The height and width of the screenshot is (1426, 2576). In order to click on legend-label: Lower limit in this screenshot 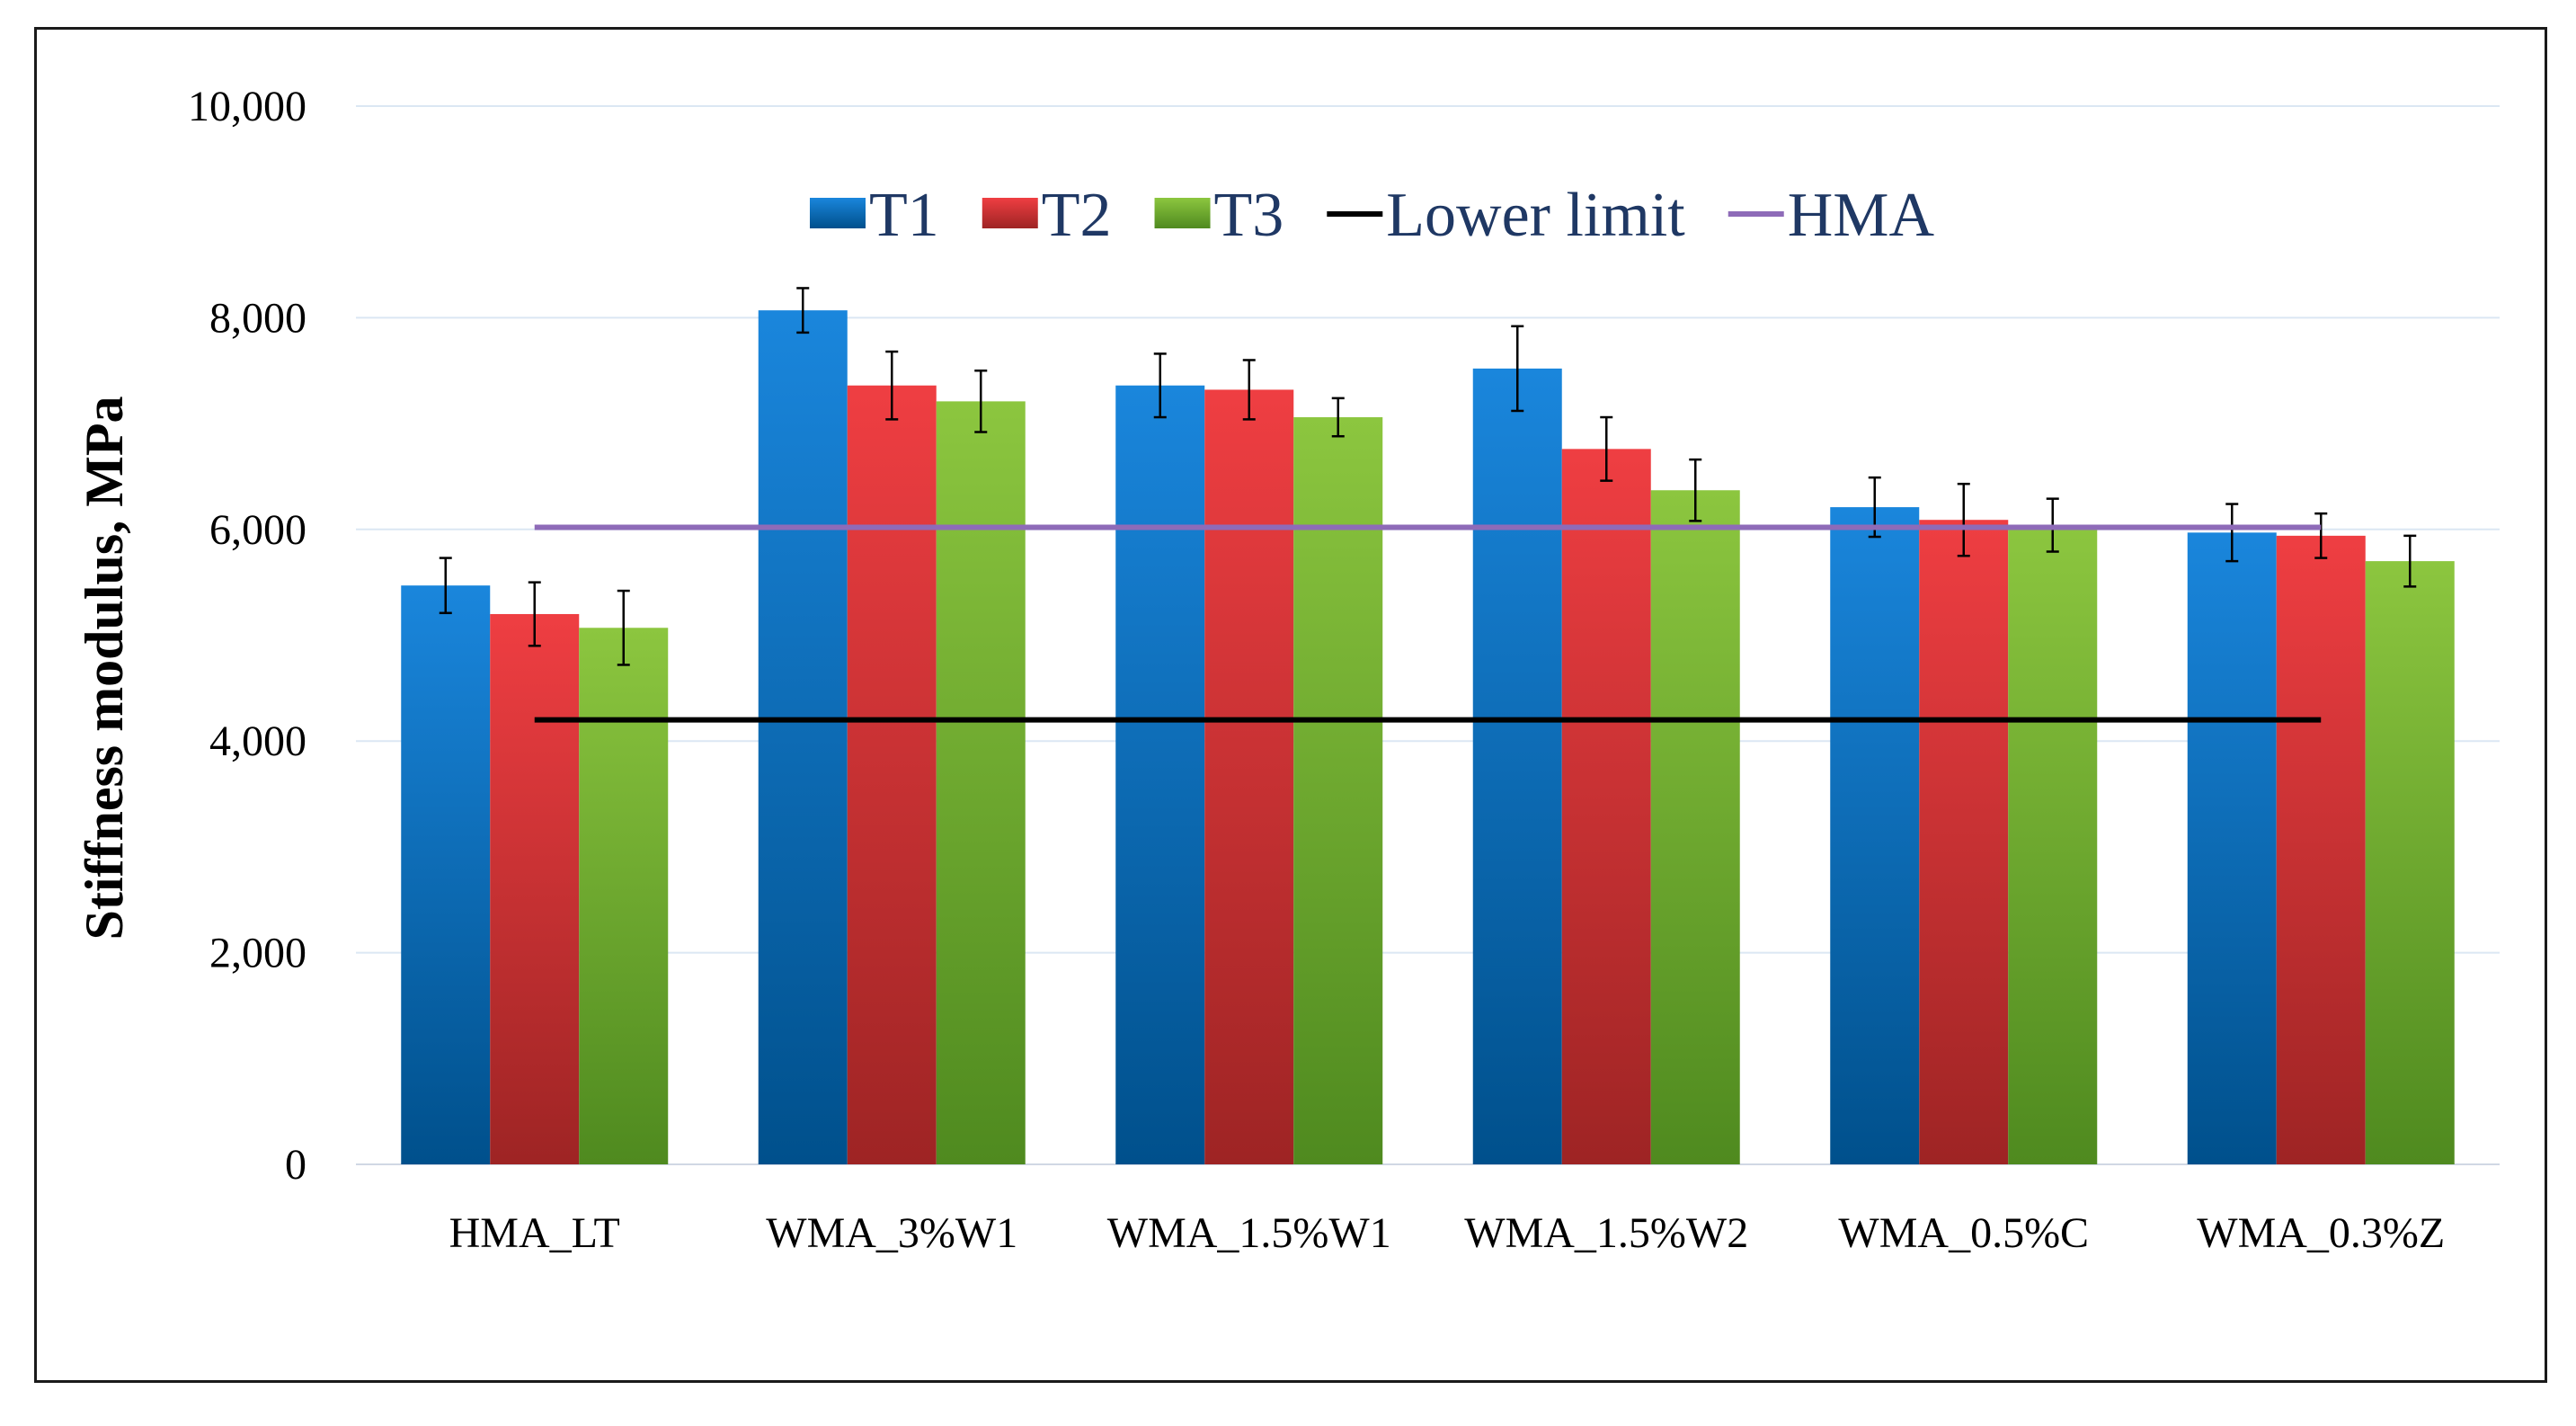, I will do `click(1535, 215)`.